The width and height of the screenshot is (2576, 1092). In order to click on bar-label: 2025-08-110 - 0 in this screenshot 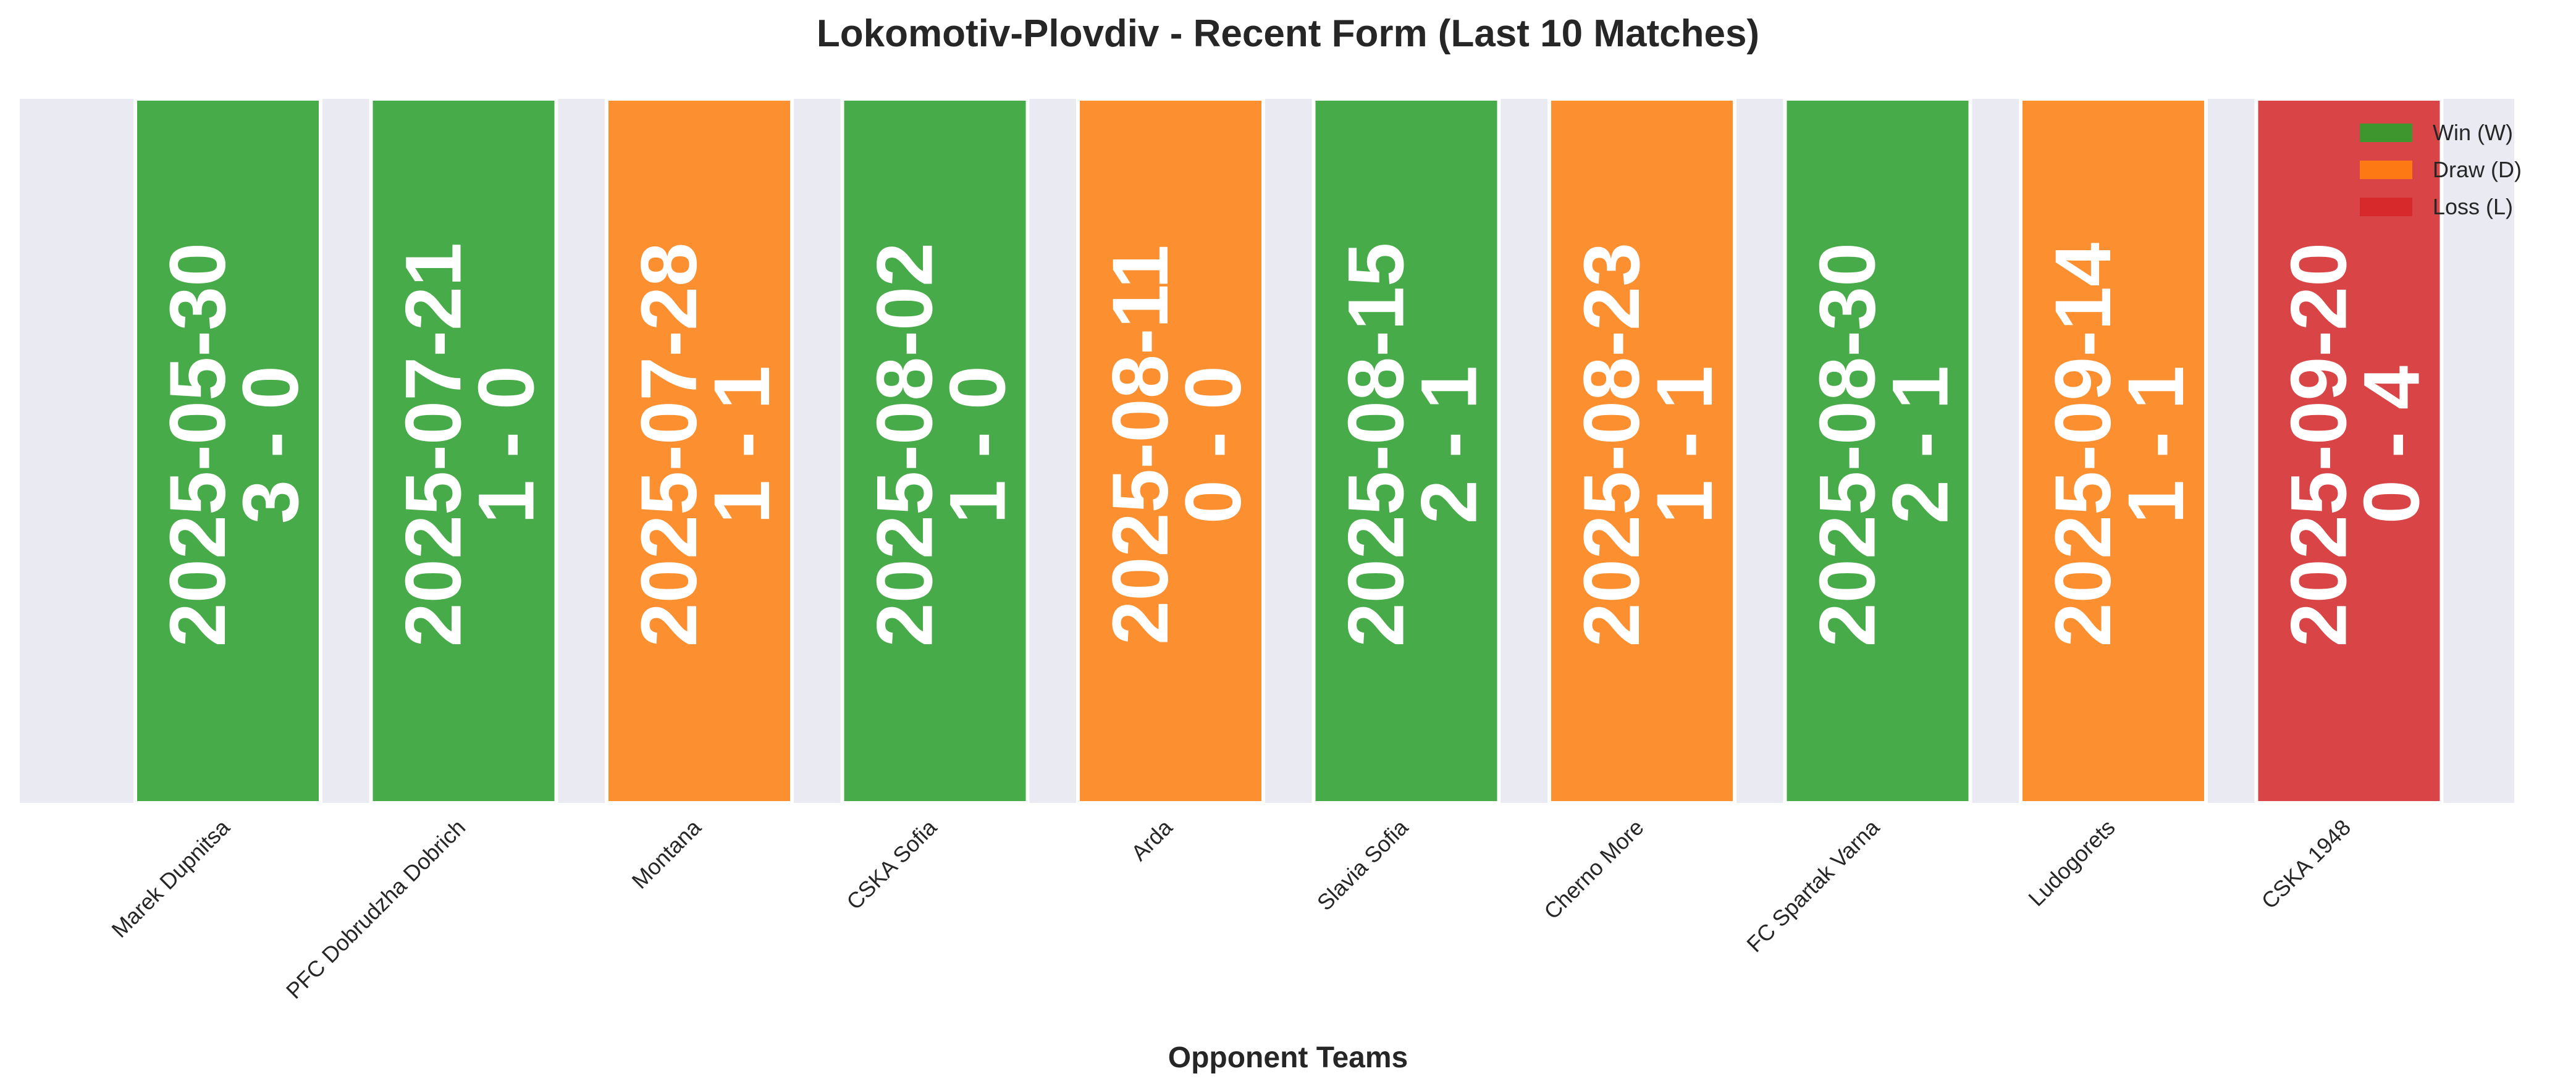, I will do `click(1177, 445)`.